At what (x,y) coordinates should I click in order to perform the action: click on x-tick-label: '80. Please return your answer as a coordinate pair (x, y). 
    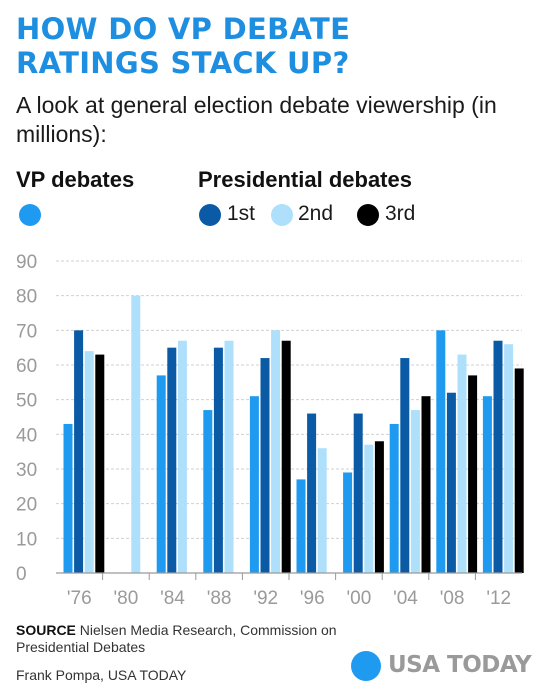
    Looking at the image, I should click on (126, 598).